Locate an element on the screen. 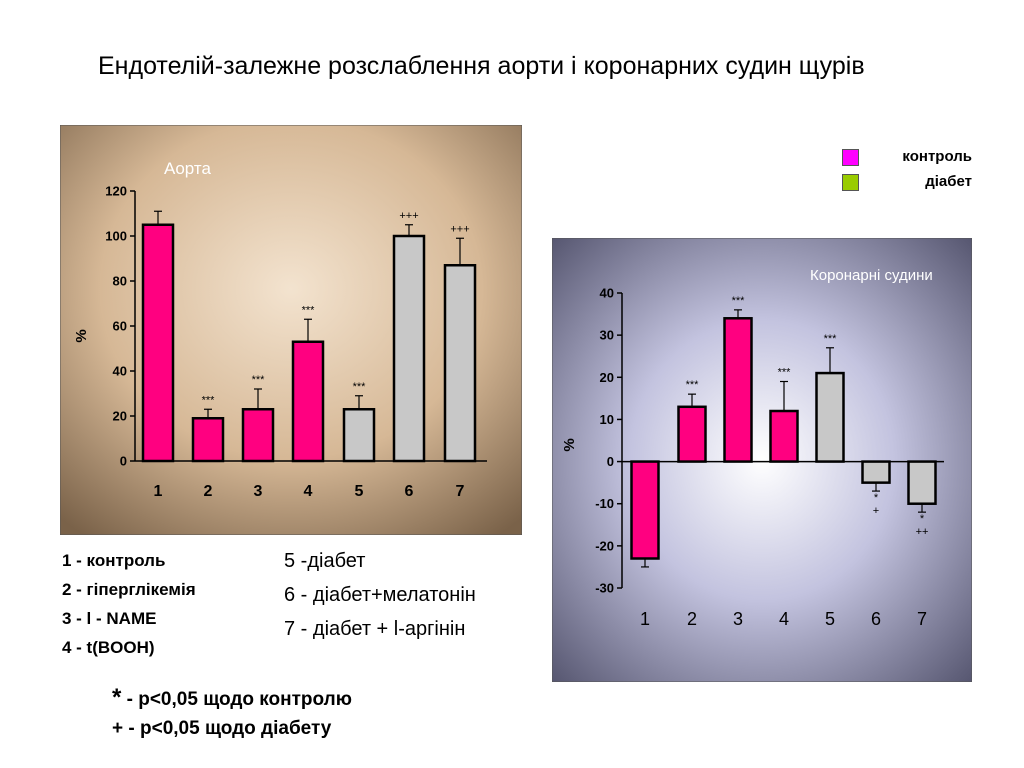 This screenshot has width=1024, height=768. note-symbol-plus: + is located at coordinates (118, 728).